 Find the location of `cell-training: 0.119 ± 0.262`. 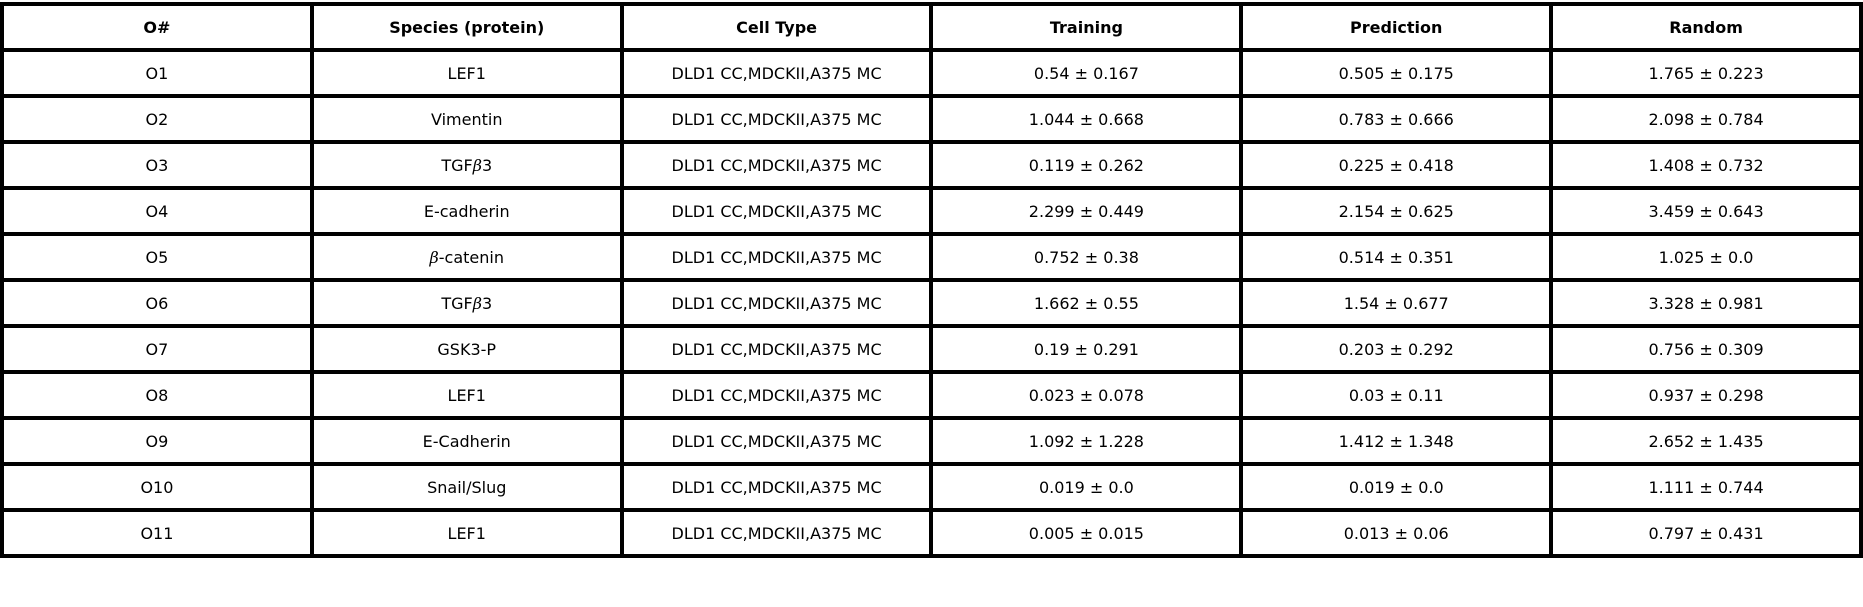

cell-training: 0.119 ± 0.262 is located at coordinates (1086, 165).